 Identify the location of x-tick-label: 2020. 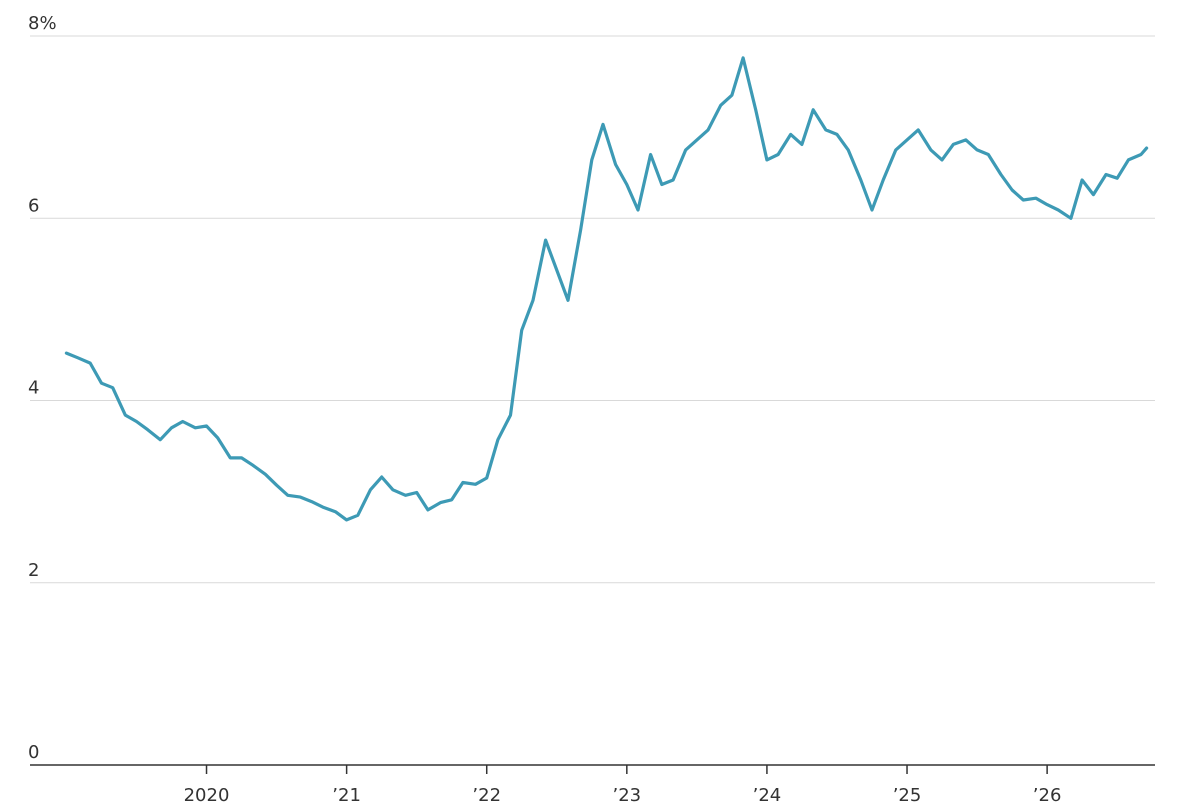
(207, 795).